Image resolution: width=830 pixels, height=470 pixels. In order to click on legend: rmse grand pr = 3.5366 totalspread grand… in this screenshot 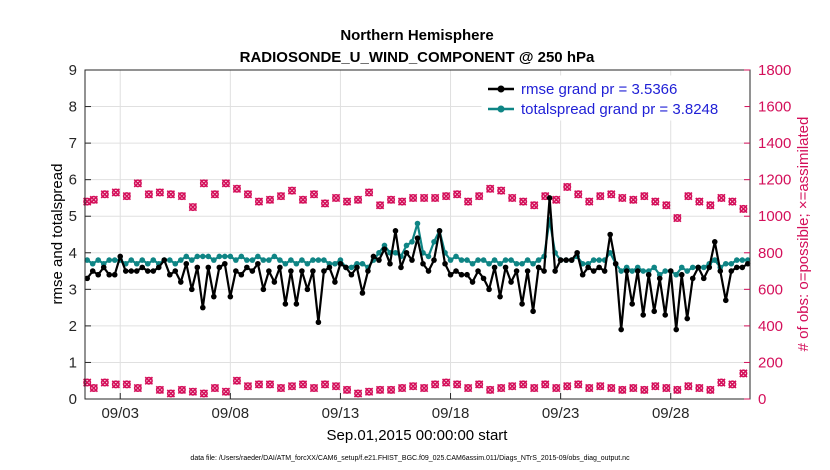, I will do `click(613, 98)`.